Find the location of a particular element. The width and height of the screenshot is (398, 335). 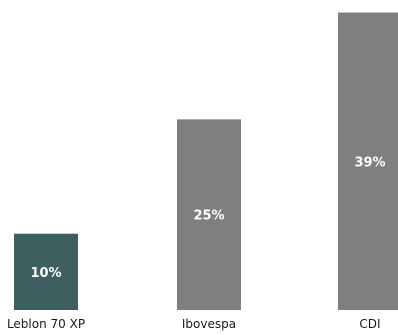

category-labels-group: Leblon 70 XP Ibovespa CDI is located at coordinates (194, 324).